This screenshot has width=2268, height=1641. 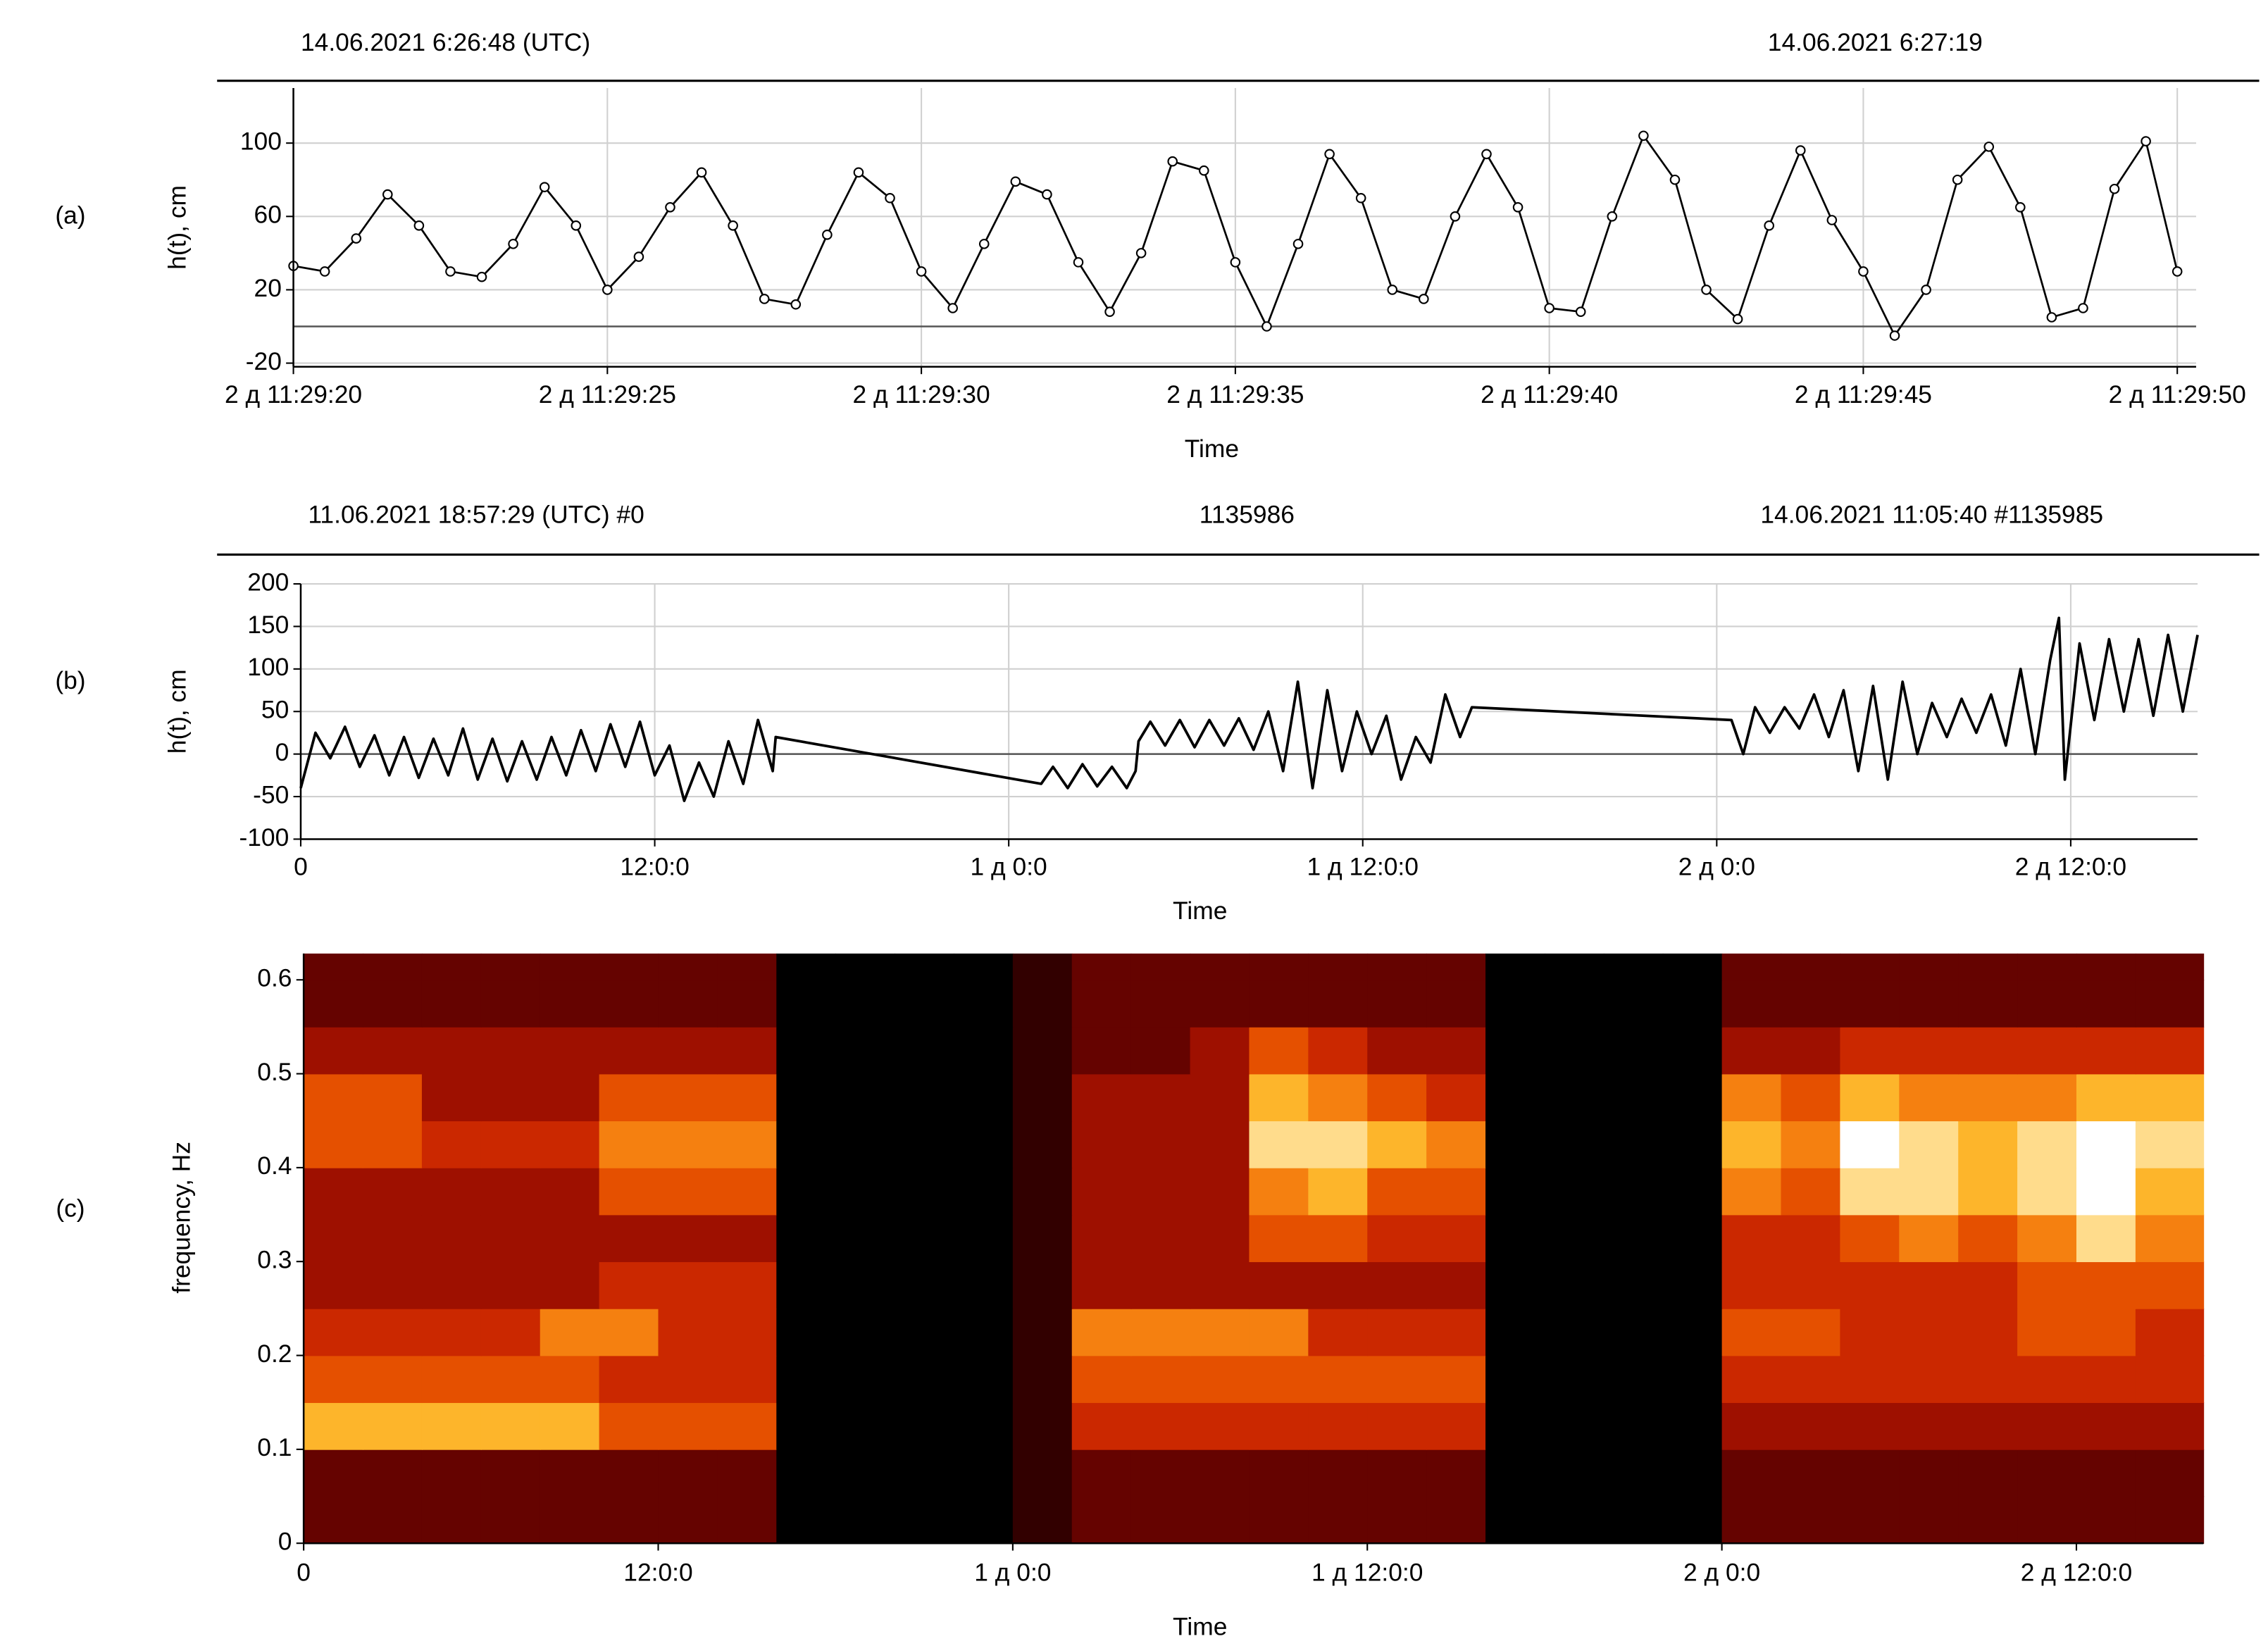 I want to click on header-left: 11.06.2021 18:57:29 (UTC) #0, so click(x=476, y=515).